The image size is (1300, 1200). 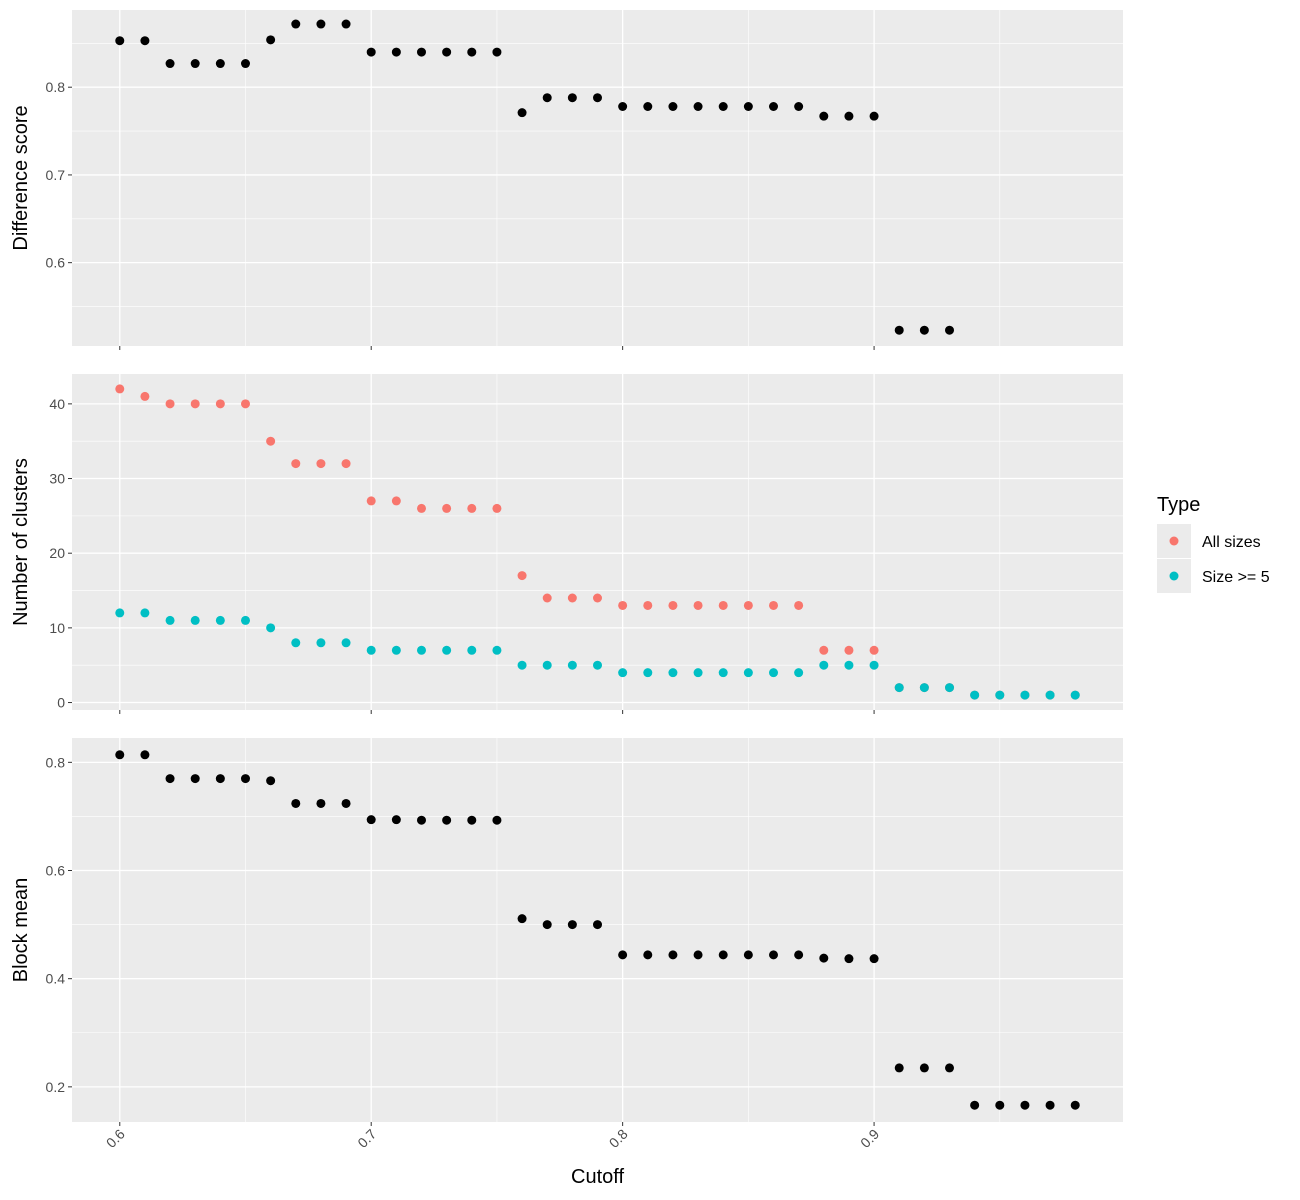 I want to click on legend-label: All sizes, so click(x=1231, y=542).